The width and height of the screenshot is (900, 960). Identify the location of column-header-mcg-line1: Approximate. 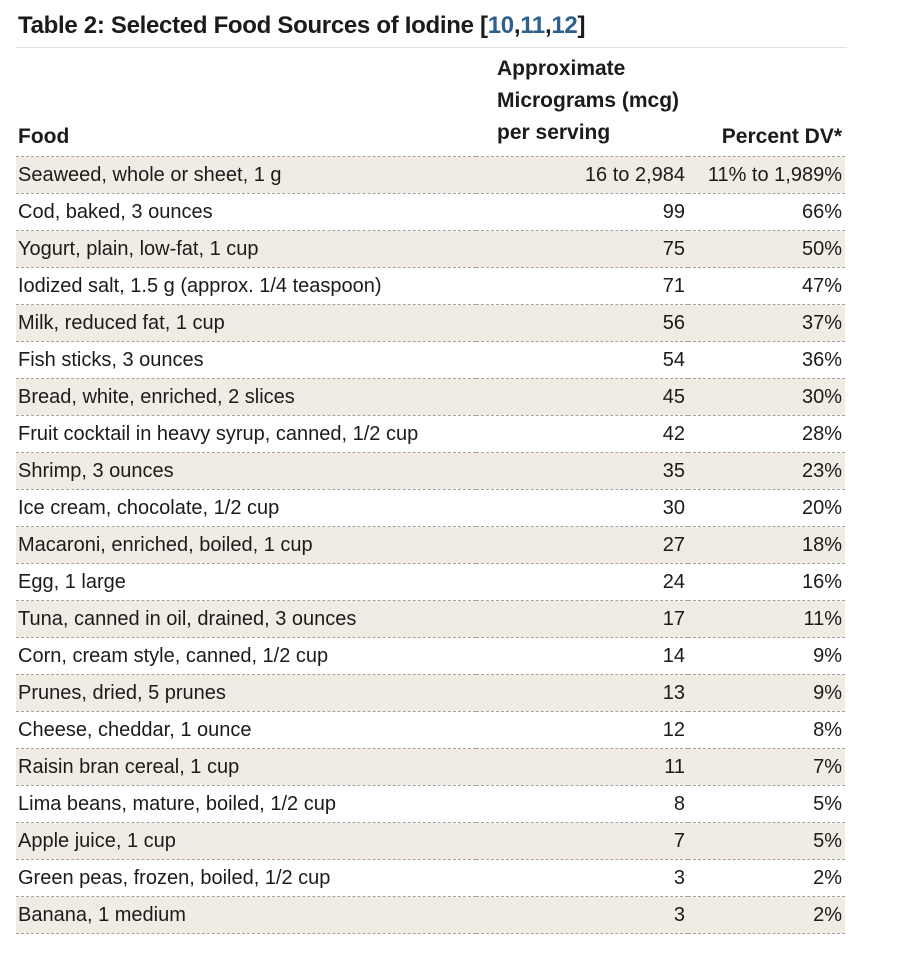
(561, 68).